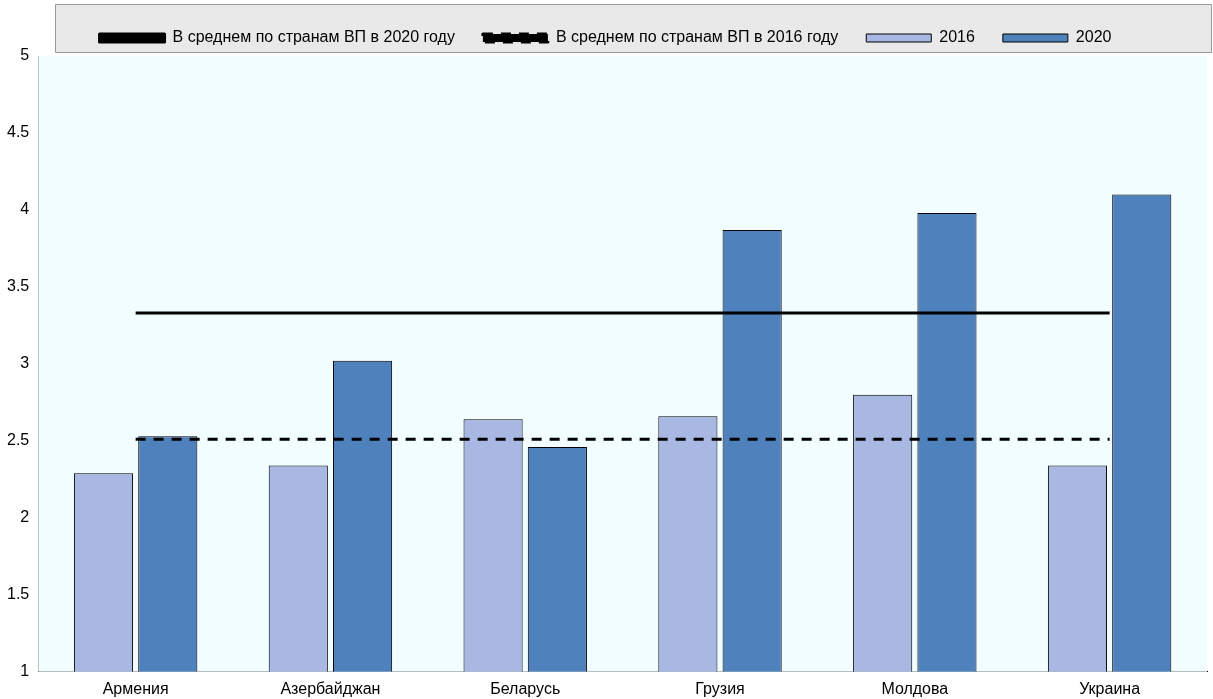 The height and width of the screenshot is (699, 1213). What do you see at coordinates (25, 363) in the screenshot?
I see `y-tick-label: 3` at bounding box center [25, 363].